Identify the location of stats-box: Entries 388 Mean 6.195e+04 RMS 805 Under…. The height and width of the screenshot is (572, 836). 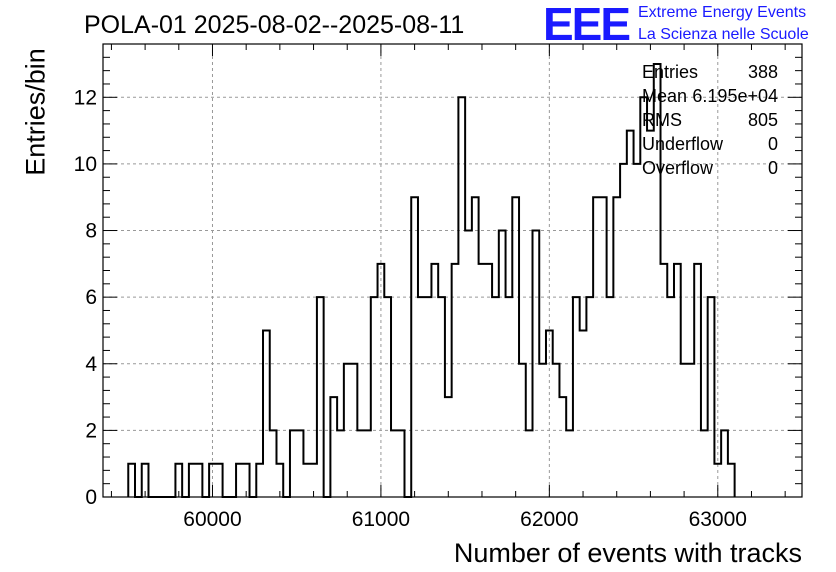
(710, 120).